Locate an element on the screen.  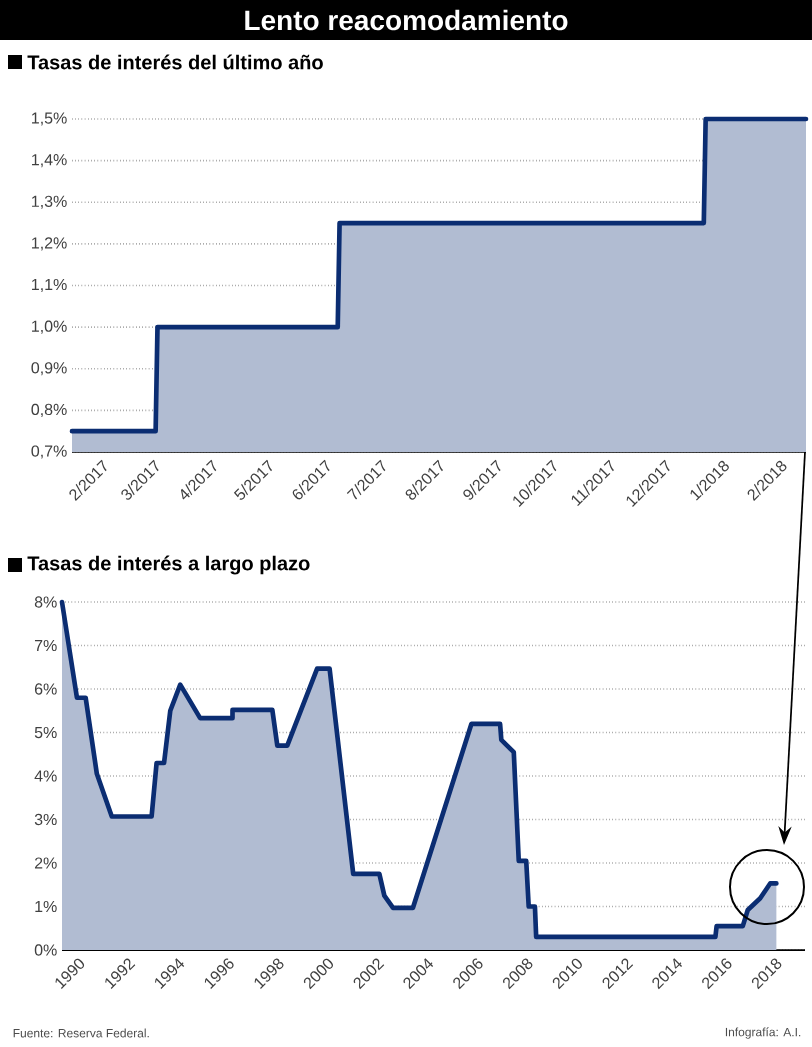
y-tick-label: 1,2% is located at coordinates (49, 244).